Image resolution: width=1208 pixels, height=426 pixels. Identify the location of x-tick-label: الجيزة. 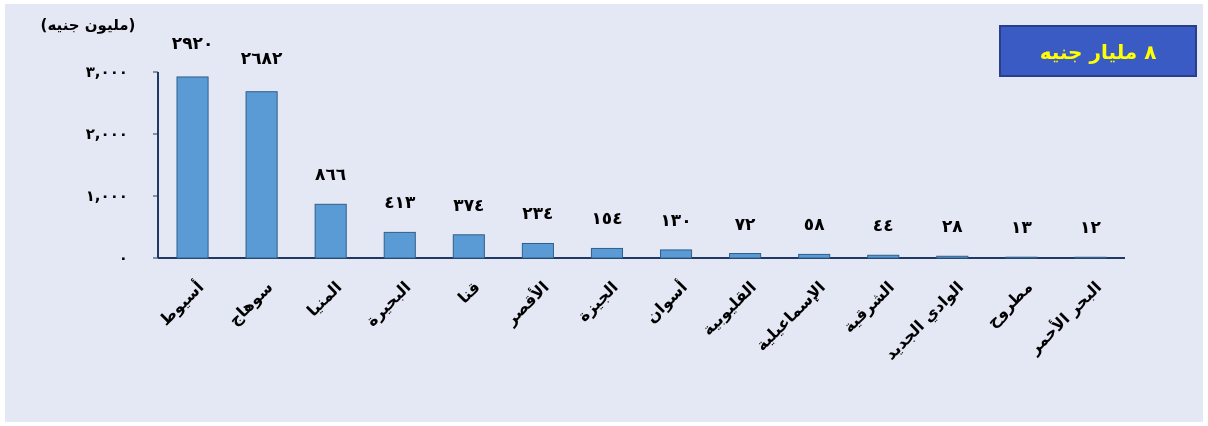
(597, 301).